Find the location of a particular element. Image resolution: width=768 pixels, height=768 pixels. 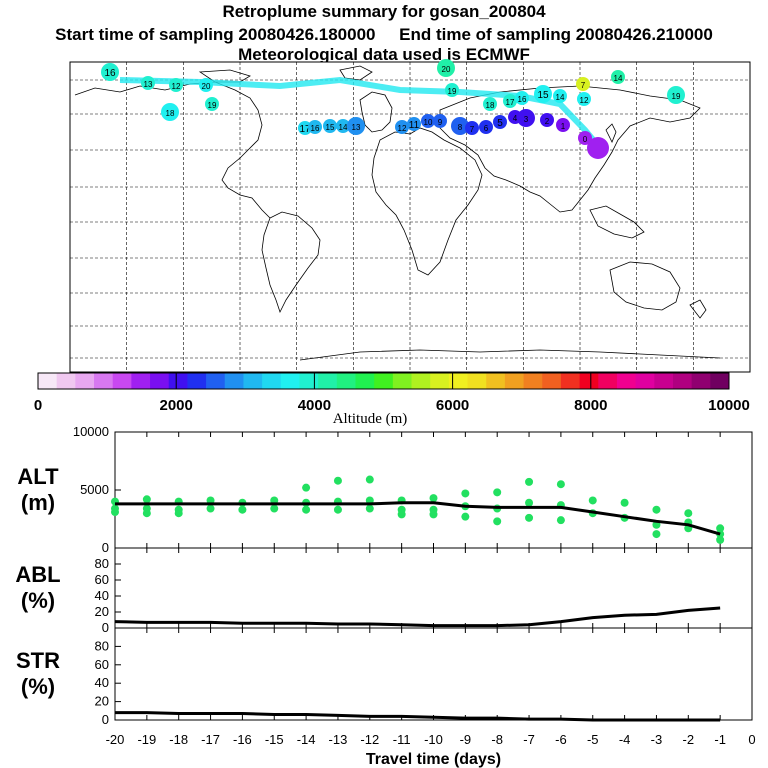

colorbar-axis-label: Altitude (m) is located at coordinates (370, 419).